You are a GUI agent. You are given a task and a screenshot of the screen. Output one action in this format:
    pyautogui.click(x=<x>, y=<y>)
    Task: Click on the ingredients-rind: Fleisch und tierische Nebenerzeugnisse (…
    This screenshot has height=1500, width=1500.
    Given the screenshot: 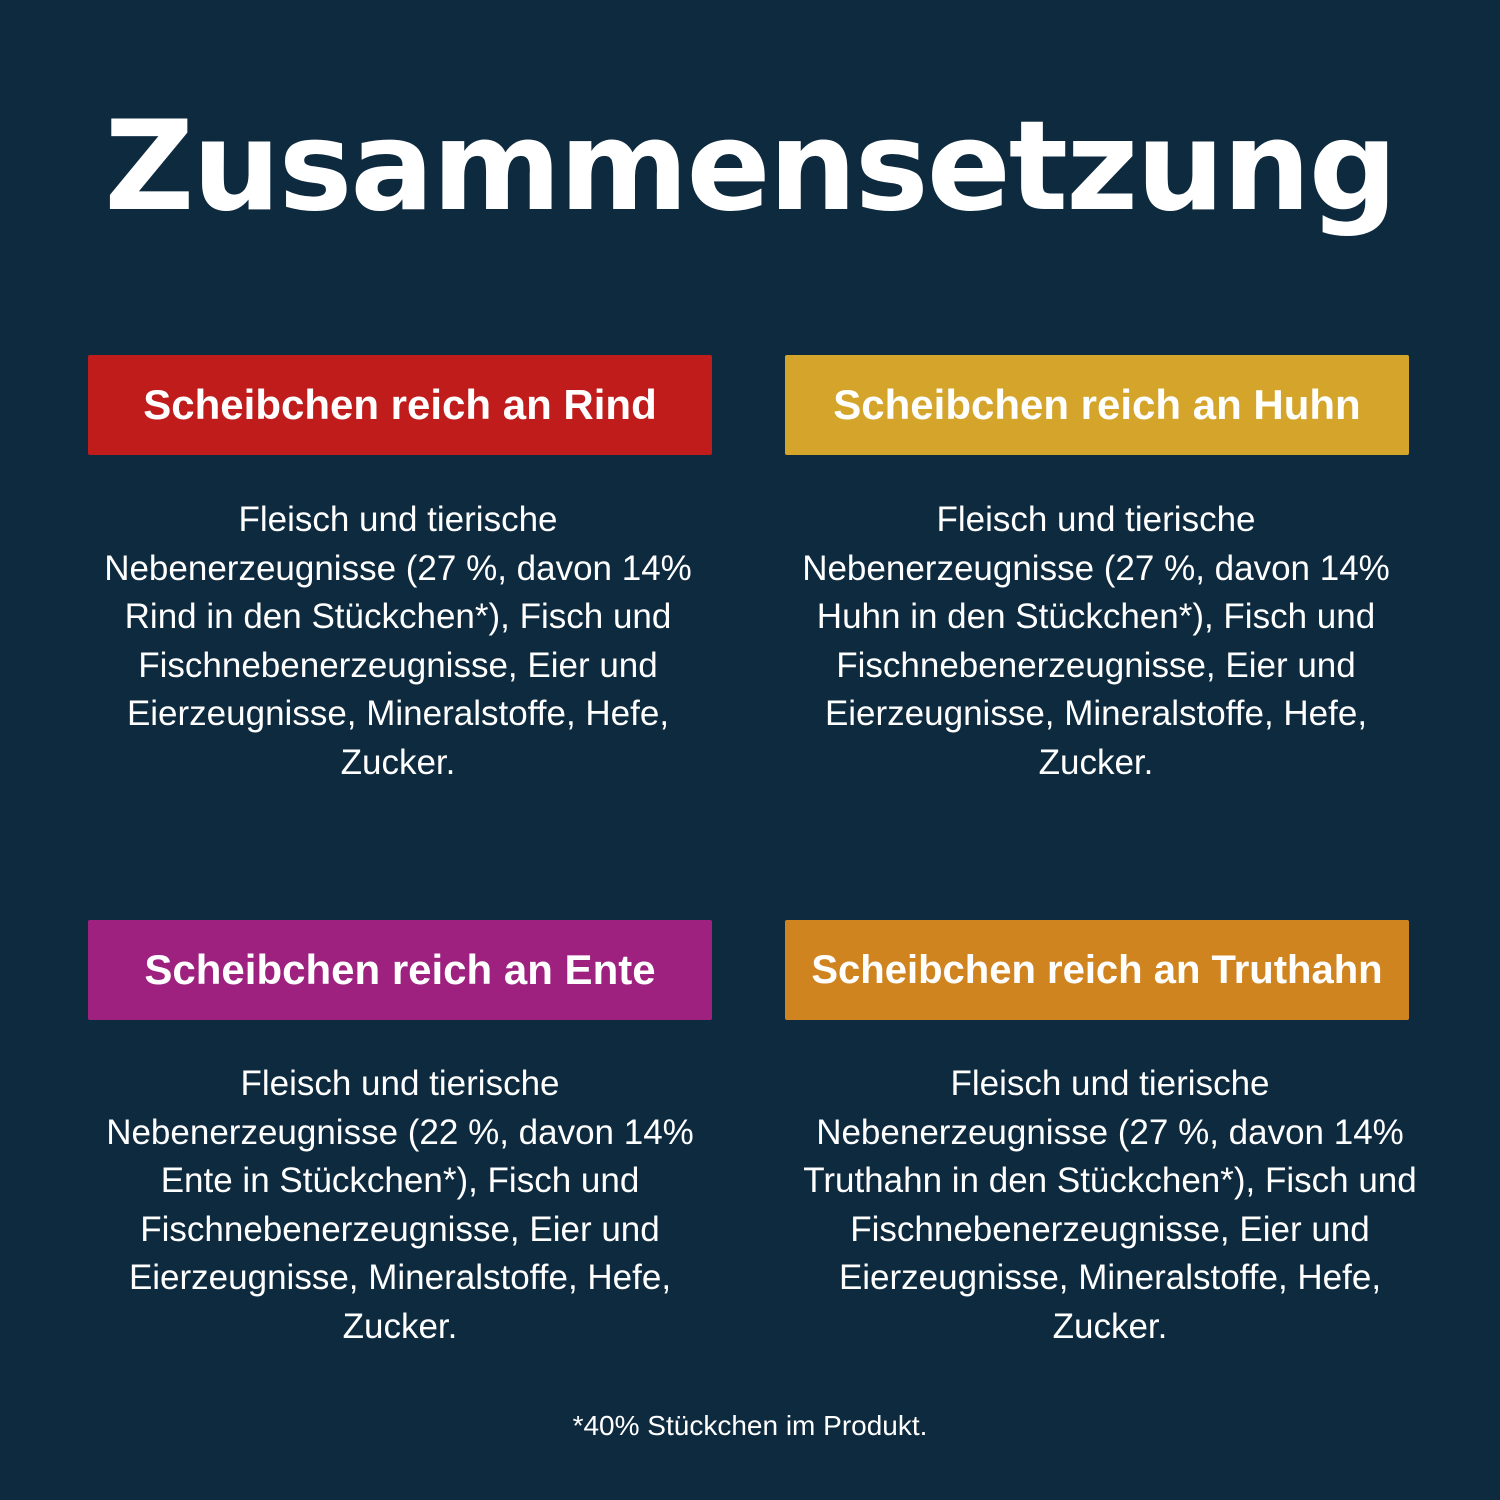 What is the action you would take?
    pyautogui.click(x=398, y=641)
    